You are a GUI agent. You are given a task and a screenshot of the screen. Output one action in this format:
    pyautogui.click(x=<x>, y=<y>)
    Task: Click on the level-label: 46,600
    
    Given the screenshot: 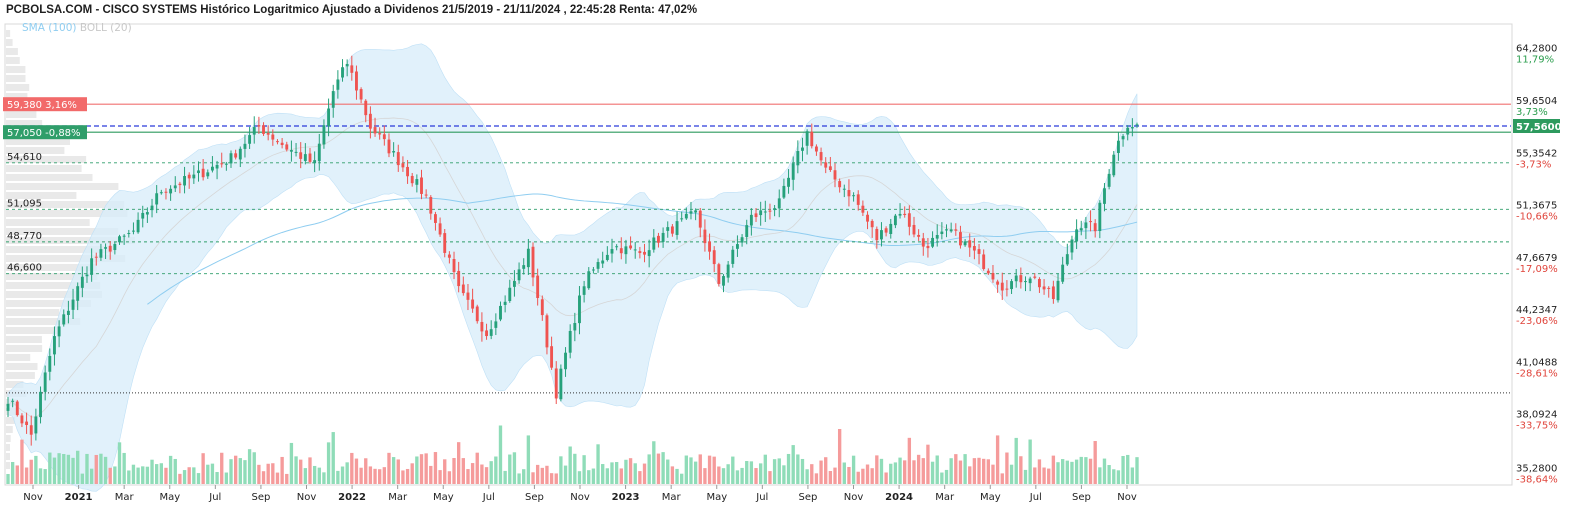 What is the action you would take?
    pyautogui.click(x=24, y=268)
    